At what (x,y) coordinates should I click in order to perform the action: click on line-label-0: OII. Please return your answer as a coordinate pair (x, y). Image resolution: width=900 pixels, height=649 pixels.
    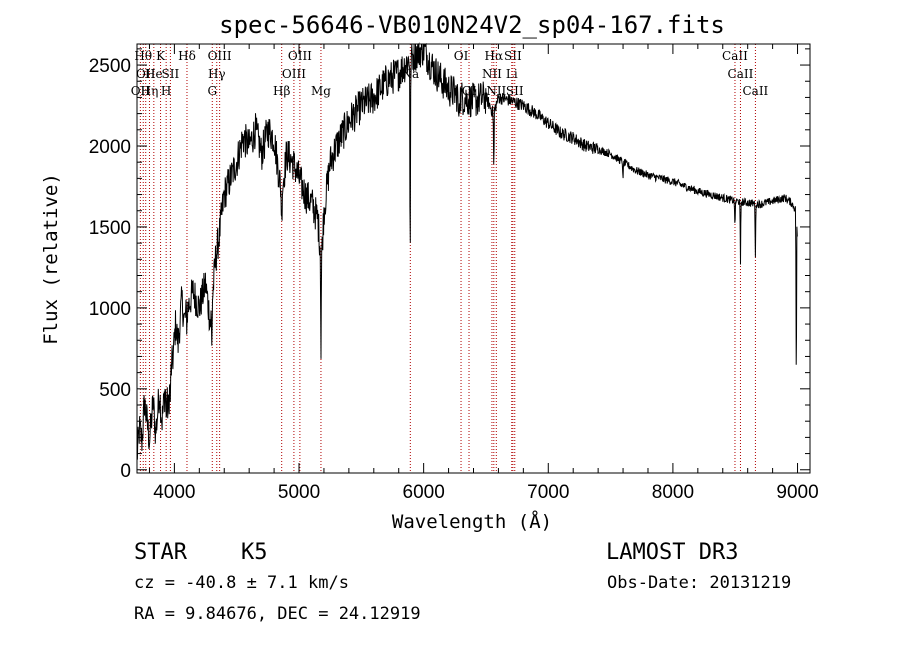
    Looking at the image, I should click on (141, 91).